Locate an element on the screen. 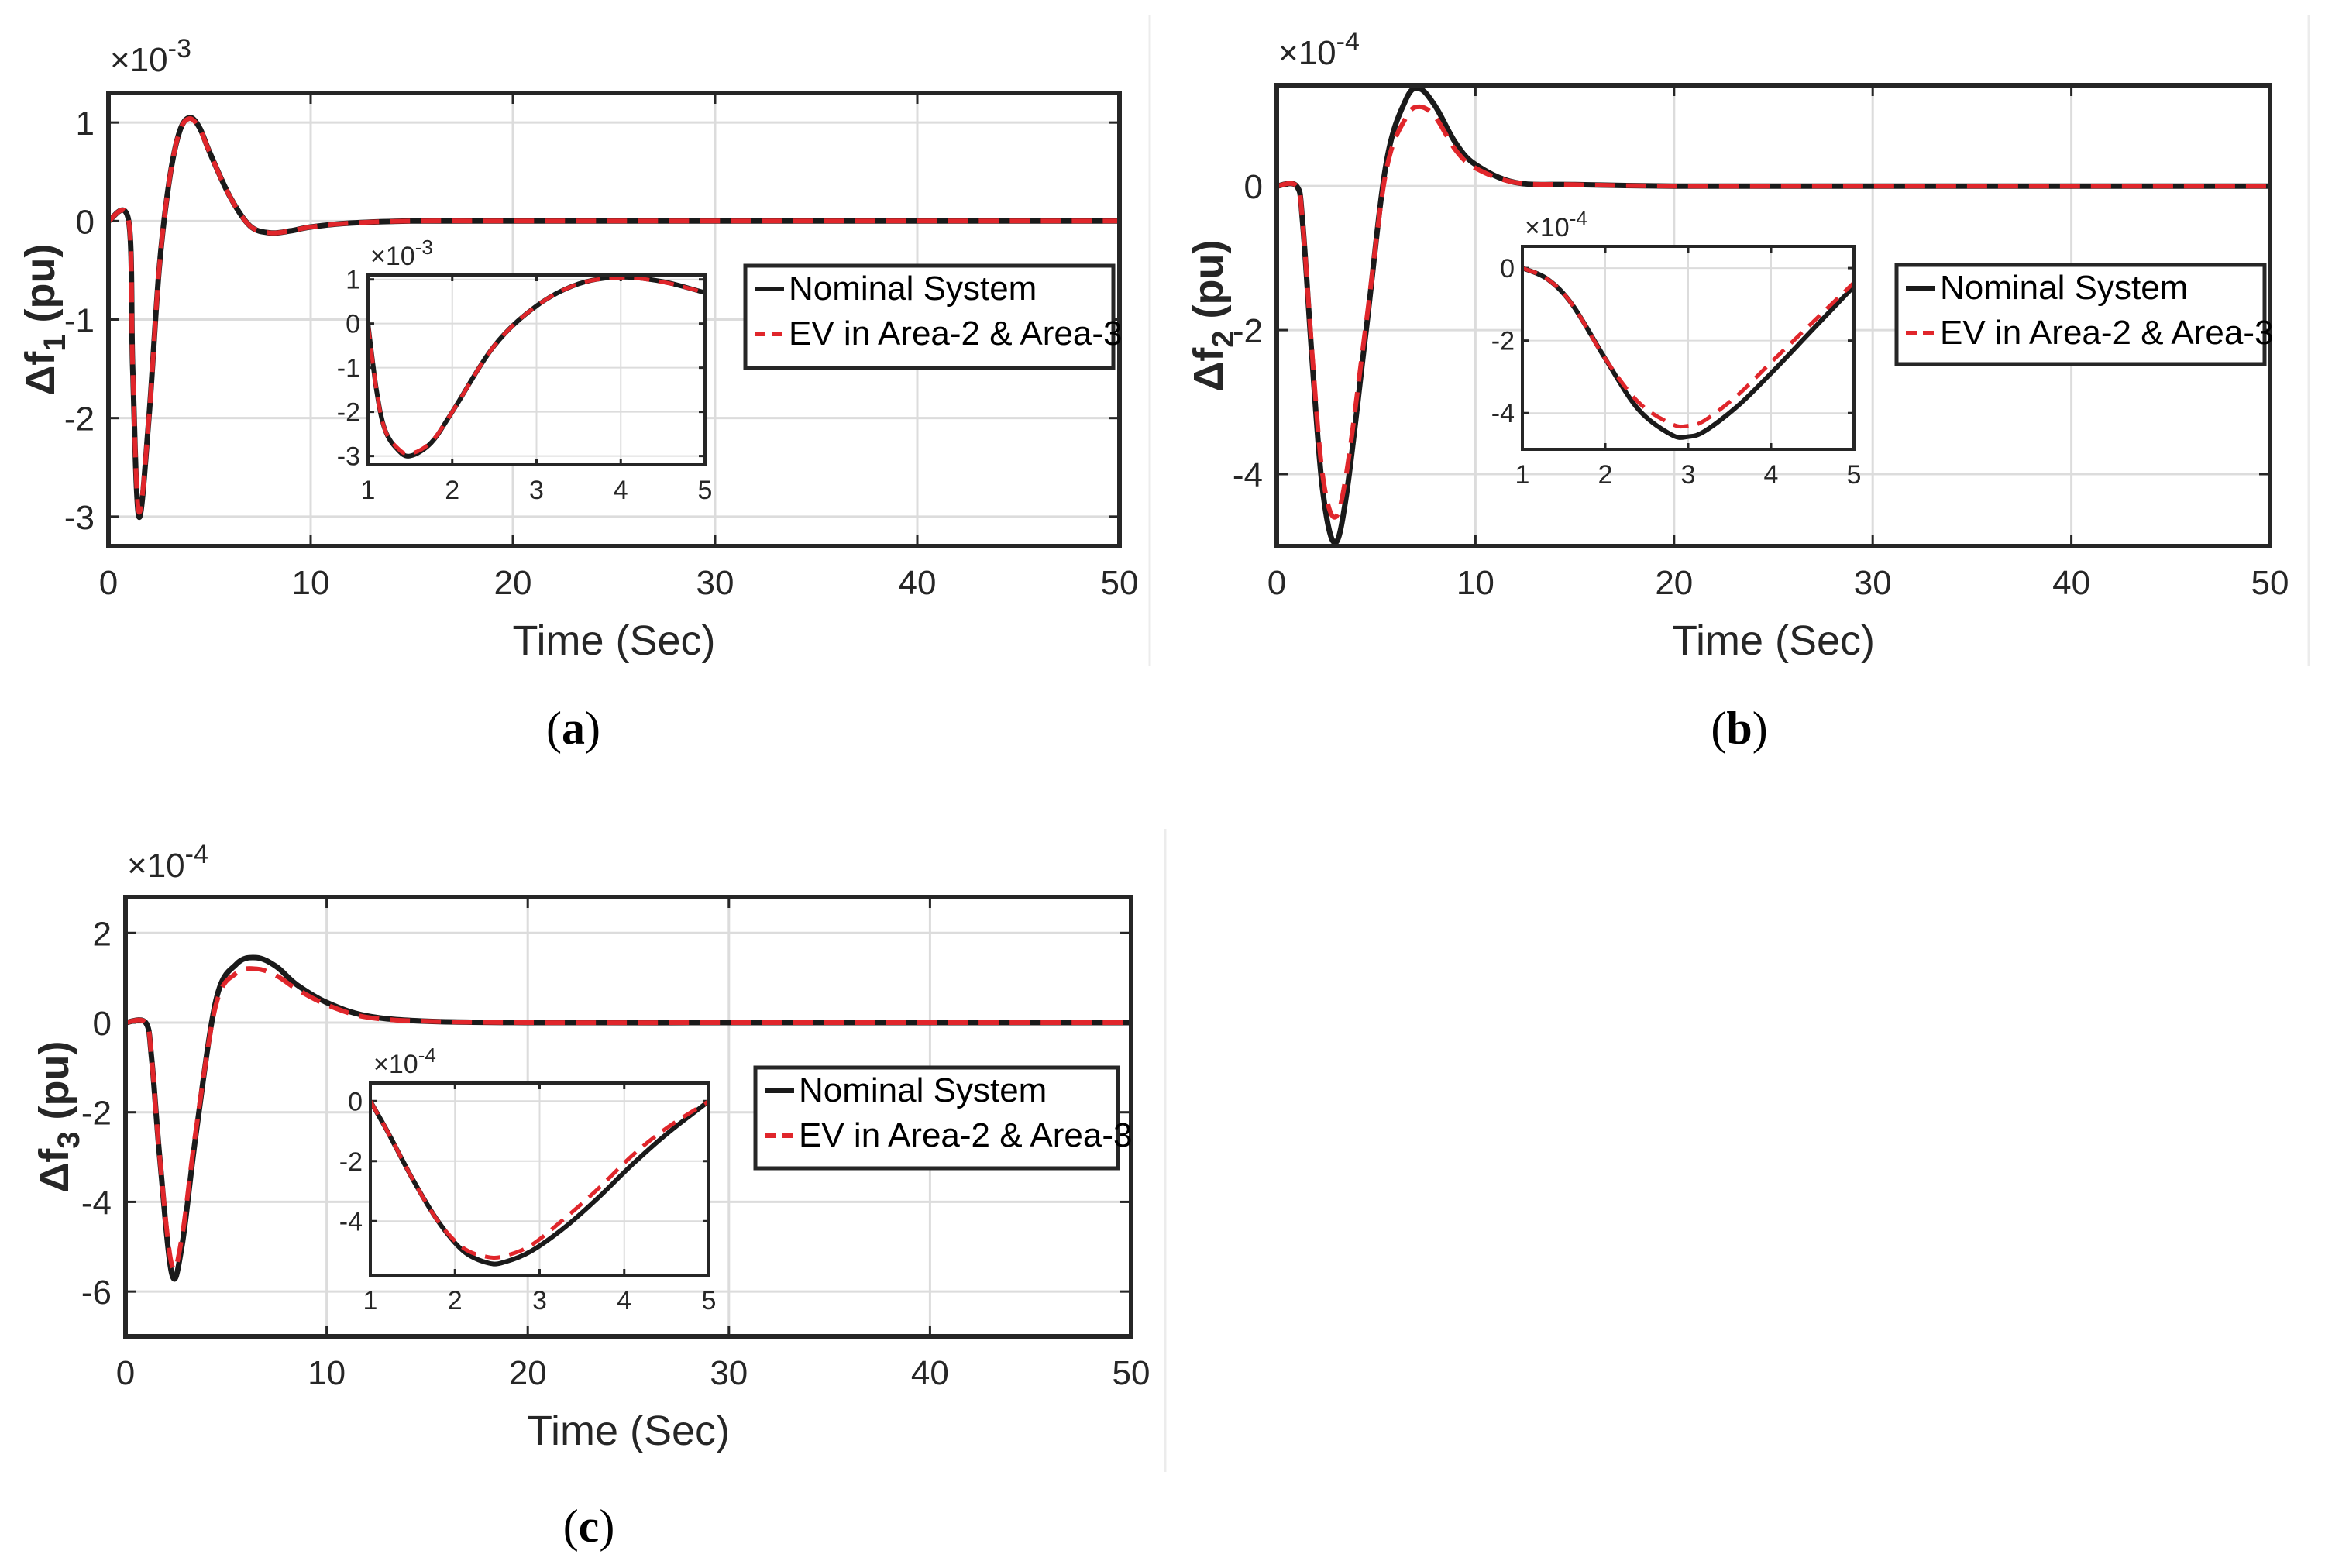  inset-tick-label-y: -1 is located at coordinates (348, 368).